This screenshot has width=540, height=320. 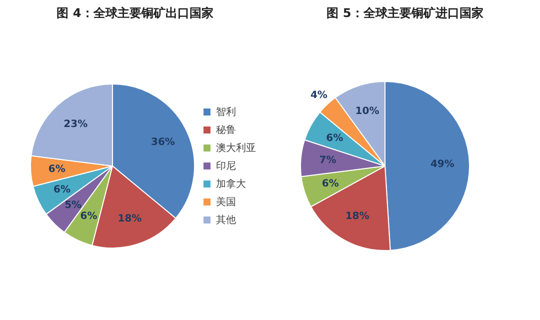 What do you see at coordinates (135, 13) in the screenshot?
I see `chart-title: 图 4：全球主要铜矿出口国家` at bounding box center [135, 13].